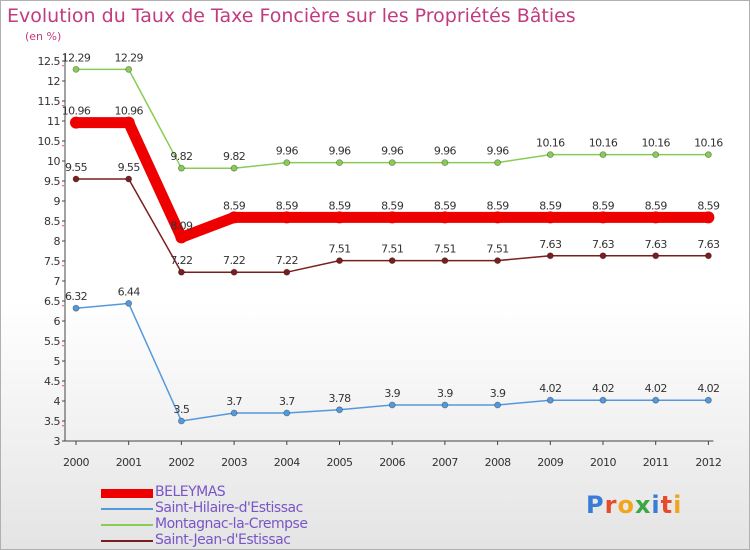 The height and width of the screenshot is (550, 750). Describe the element at coordinates (340, 462) in the screenshot. I see `x-tick-label: 2005` at that location.